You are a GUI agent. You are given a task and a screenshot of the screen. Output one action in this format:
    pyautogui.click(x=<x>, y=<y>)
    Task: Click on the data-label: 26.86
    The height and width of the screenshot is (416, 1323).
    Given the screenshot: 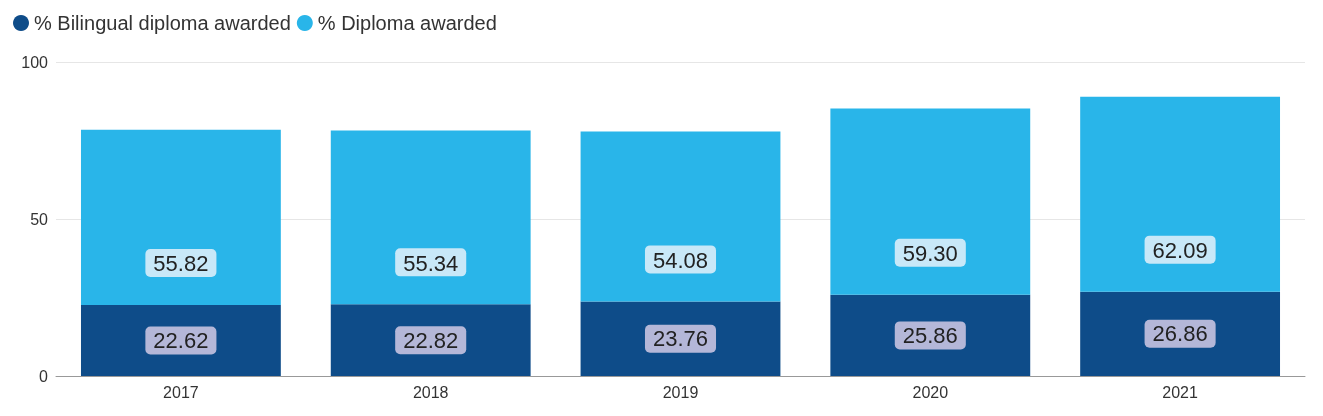 What is the action you would take?
    pyautogui.click(x=1180, y=334)
    